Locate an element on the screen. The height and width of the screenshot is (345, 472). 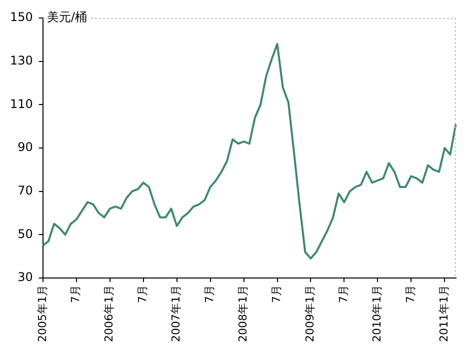
y-tick-label: 30 is located at coordinates (25, 277).